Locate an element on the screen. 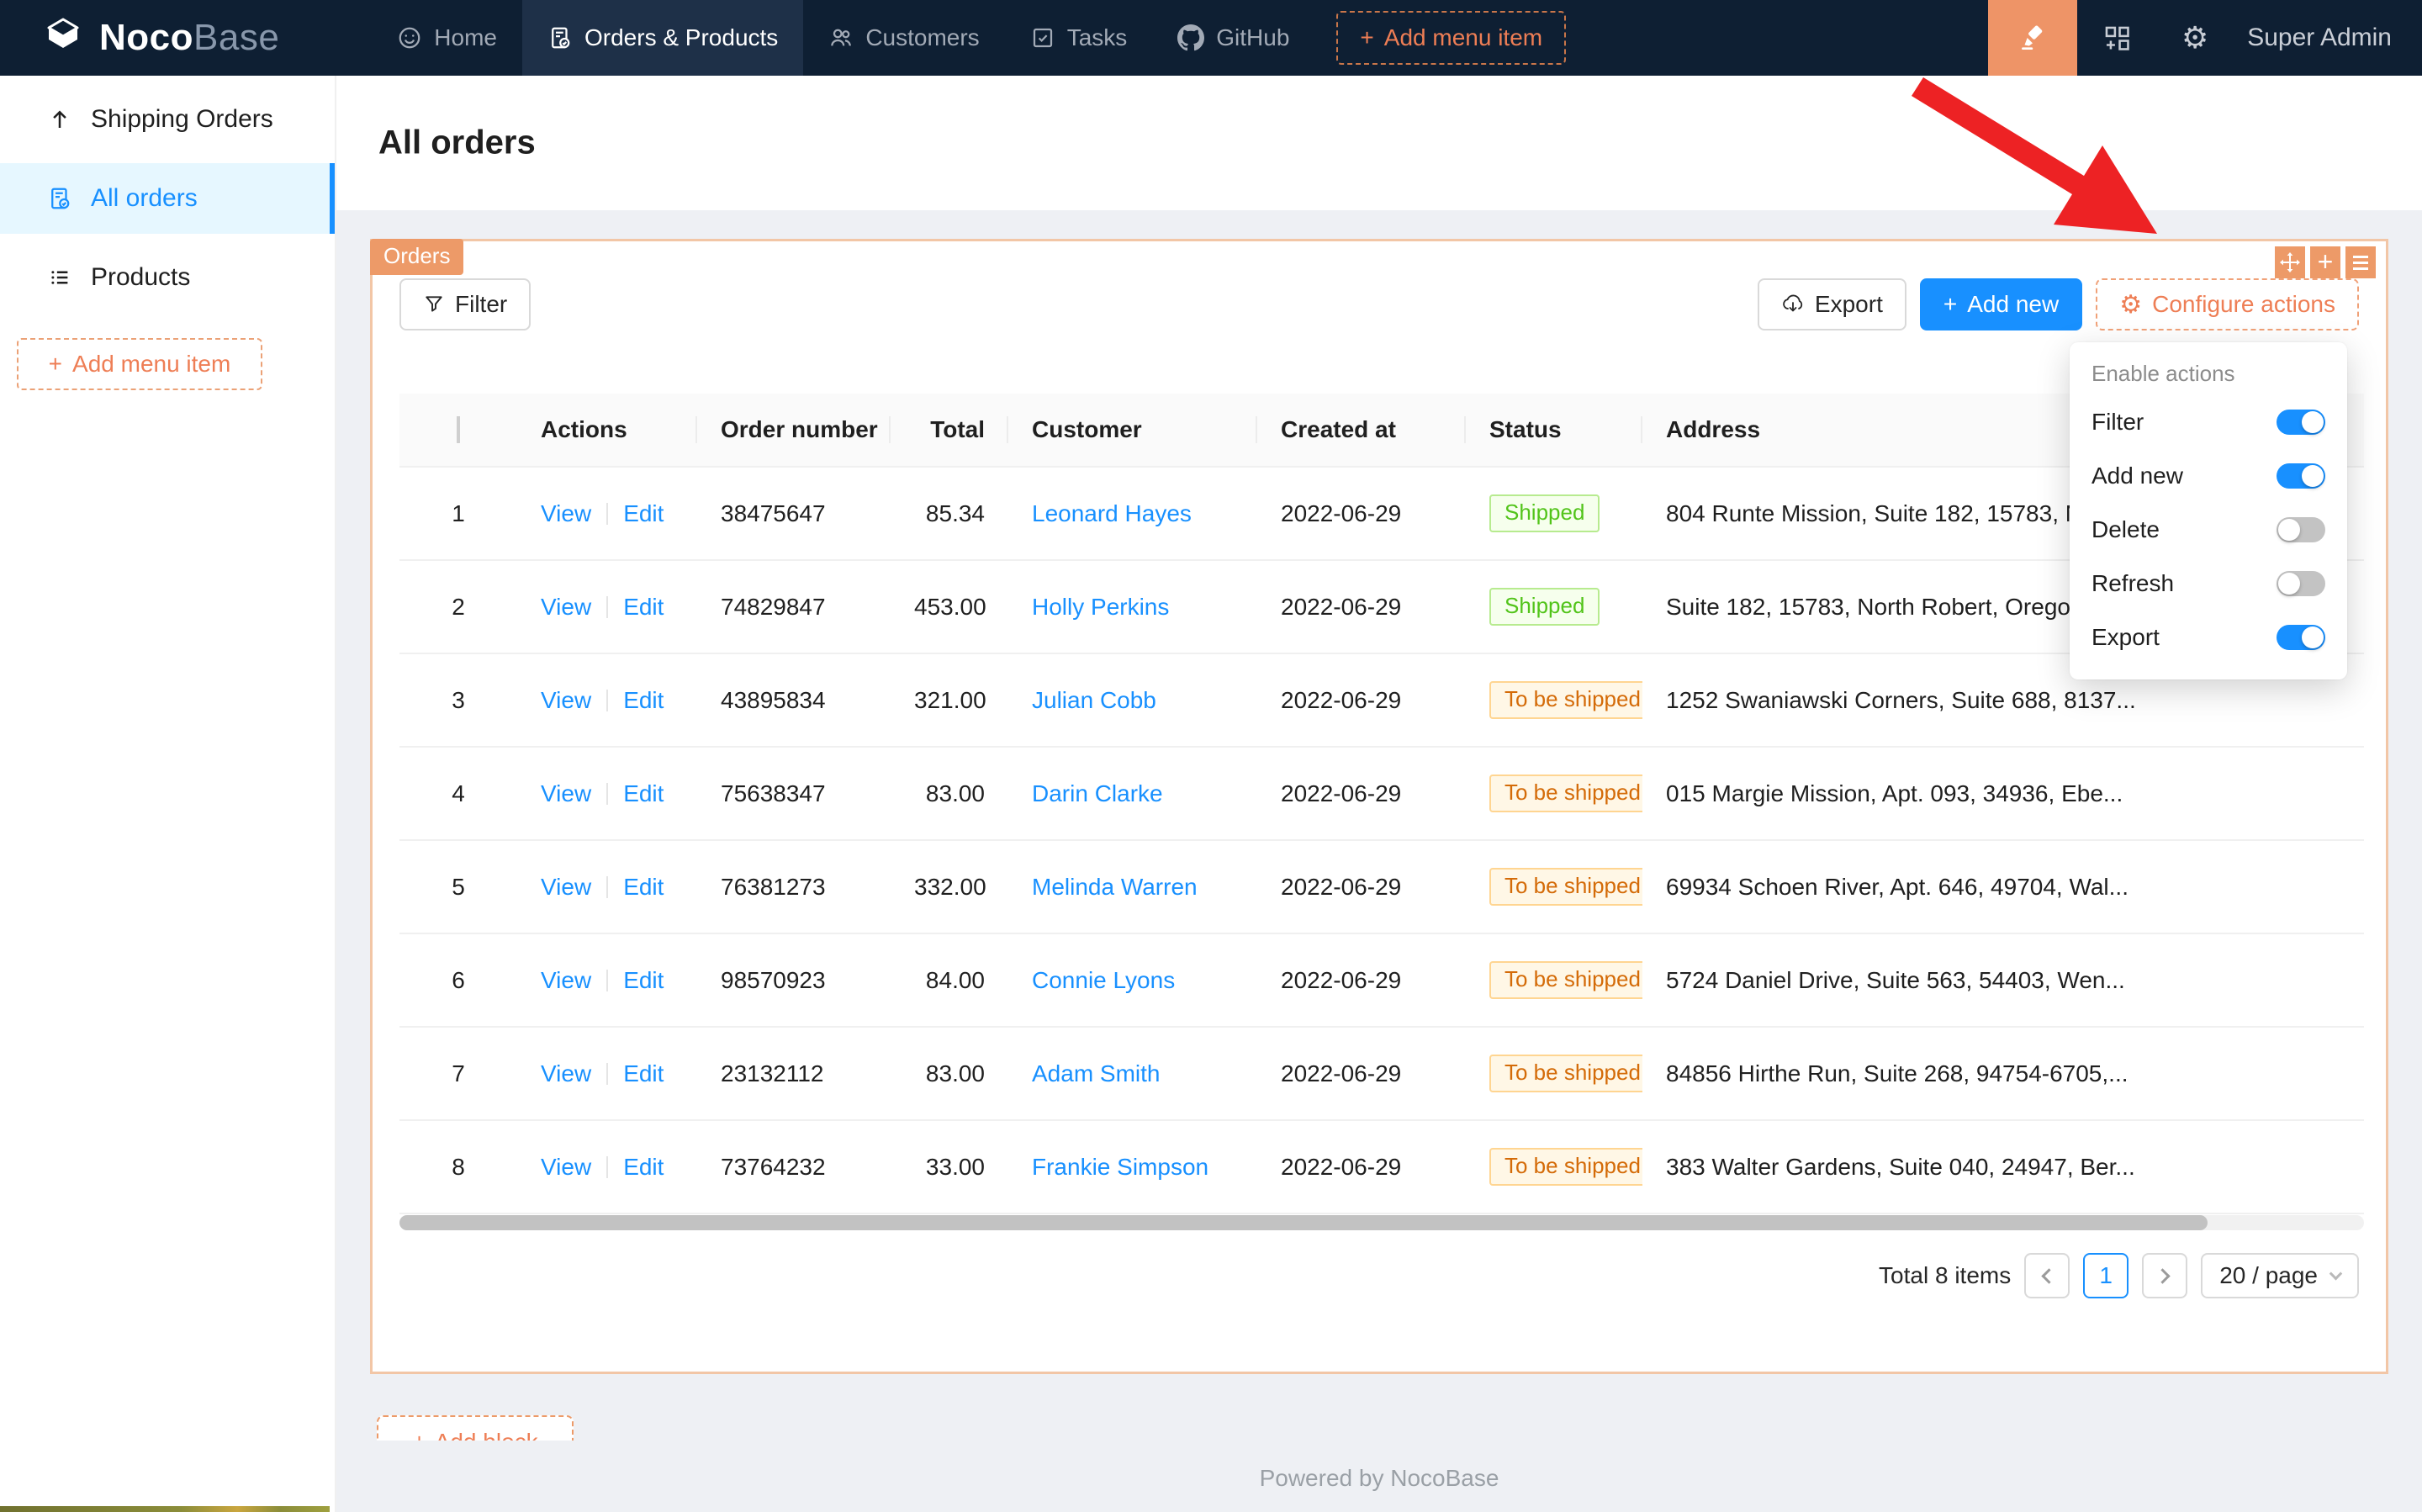 The height and width of the screenshot is (1512, 2422). column-header-total: Total is located at coordinates (949, 429).